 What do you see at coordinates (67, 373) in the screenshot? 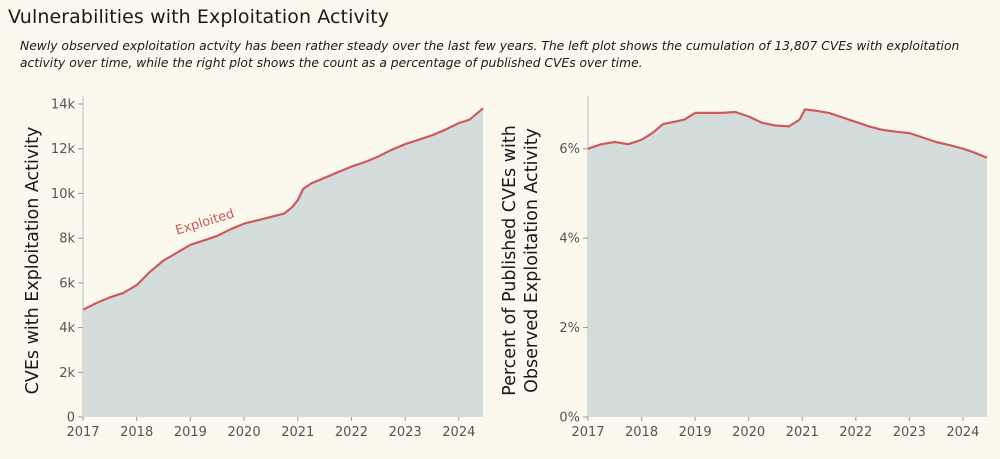
I see `left-y-tick-label: 2k` at bounding box center [67, 373].